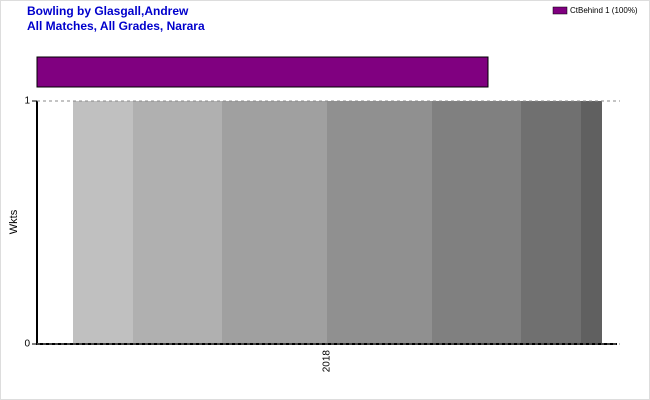  I want to click on chart-subtitle: All Matches, All Grades, Narara, so click(116, 26).